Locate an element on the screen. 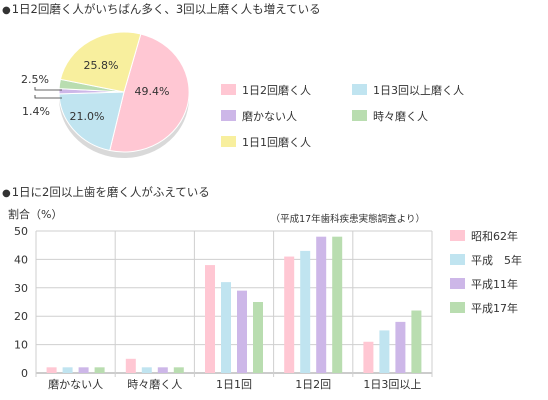 This screenshot has height=400, width=548. x-category-label: 1日2回 is located at coordinates (313, 384).